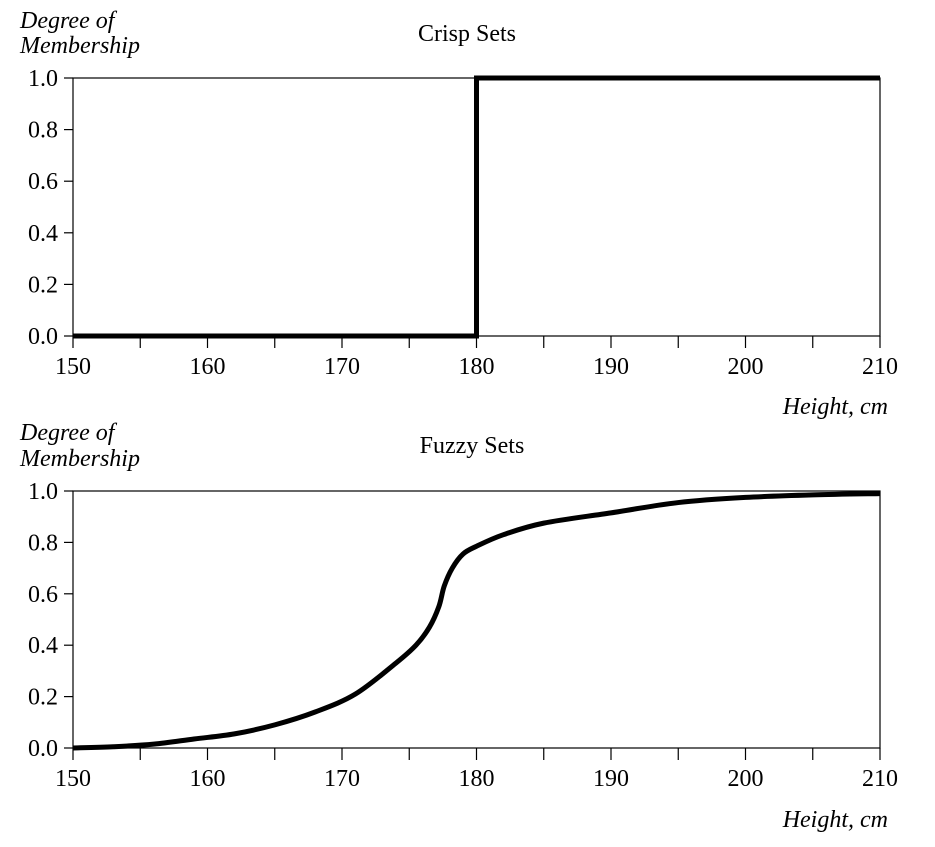 The image size is (935, 847). Describe the element at coordinates (835, 407) in the screenshot. I see `crisp-x-axis-label: Height, cm` at that location.